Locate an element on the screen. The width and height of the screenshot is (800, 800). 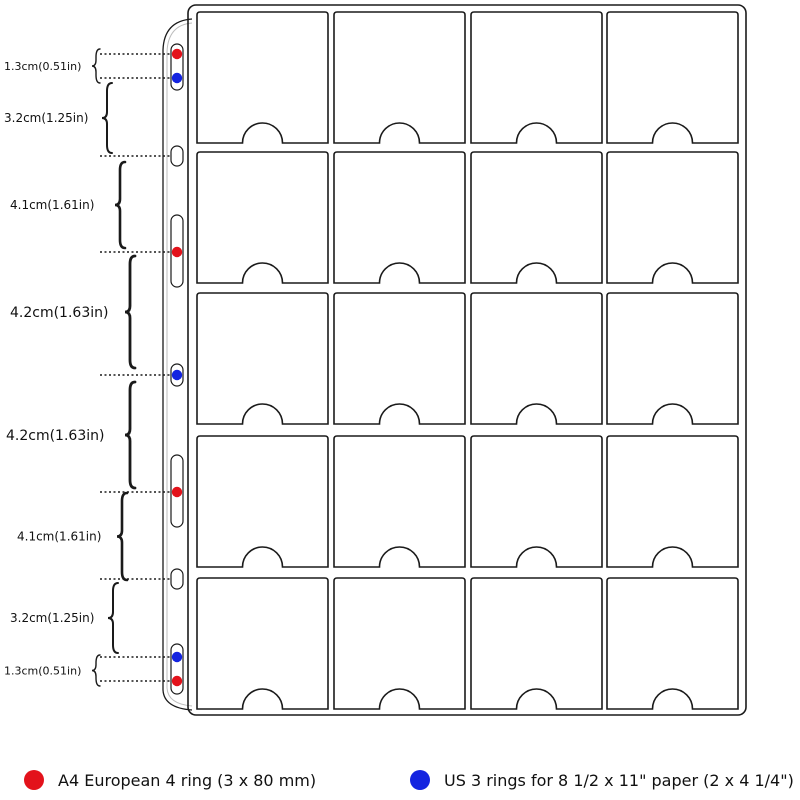
legend-a4-label: A4 European 4 ring (3 x 80 mm) is located at coordinates (187, 780).